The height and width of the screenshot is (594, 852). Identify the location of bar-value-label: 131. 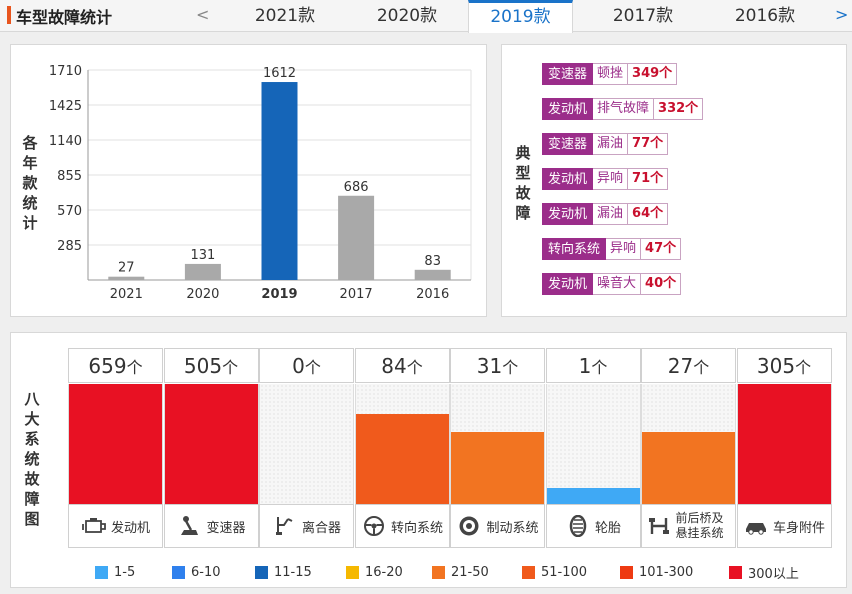
(202, 255).